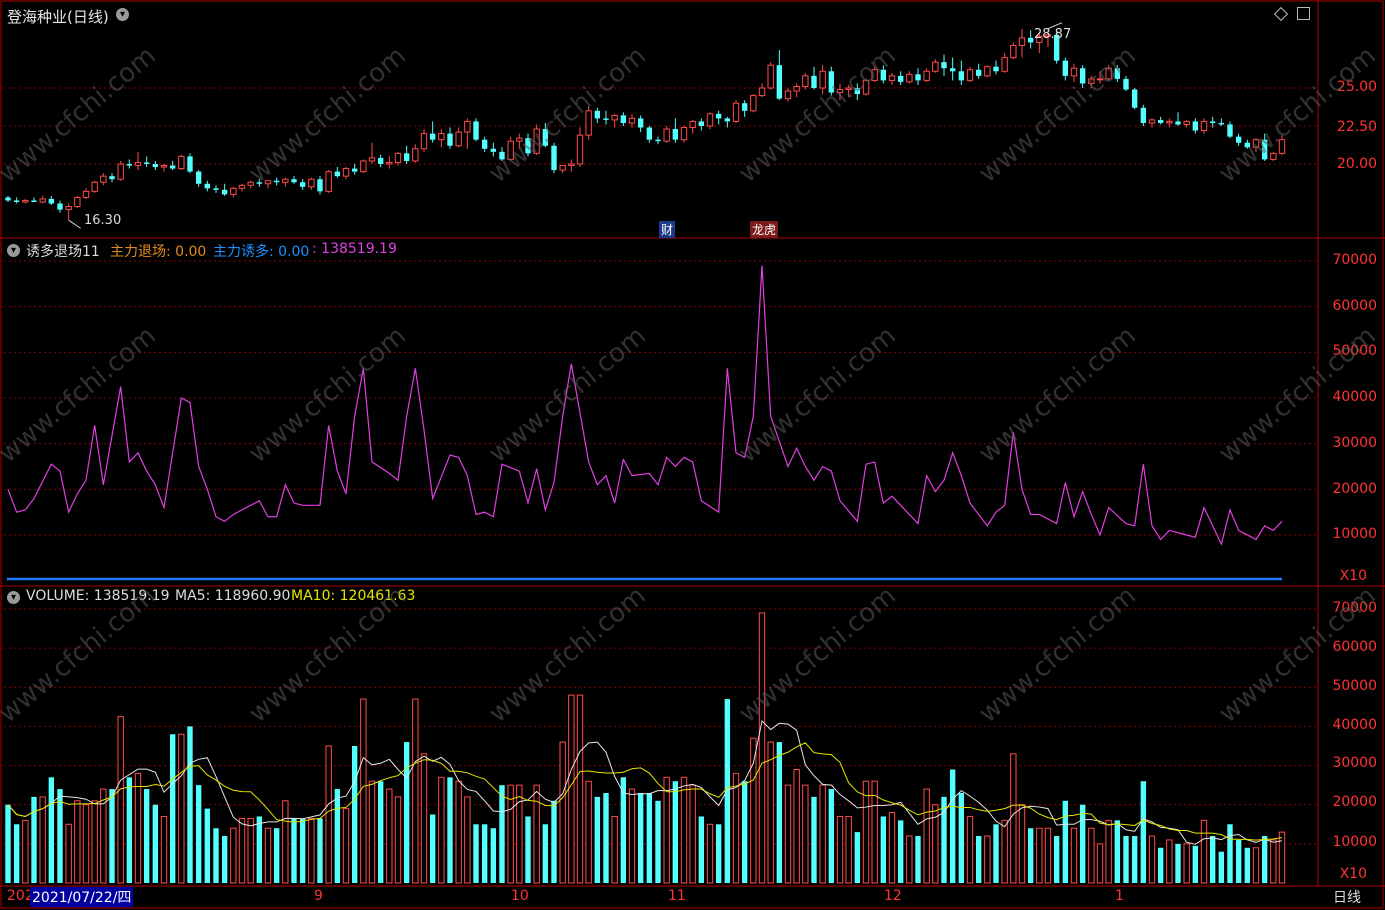 The width and height of the screenshot is (1385, 910). Describe the element at coordinates (318, 896) in the screenshot. I see `x-axis-label: 9` at that location.